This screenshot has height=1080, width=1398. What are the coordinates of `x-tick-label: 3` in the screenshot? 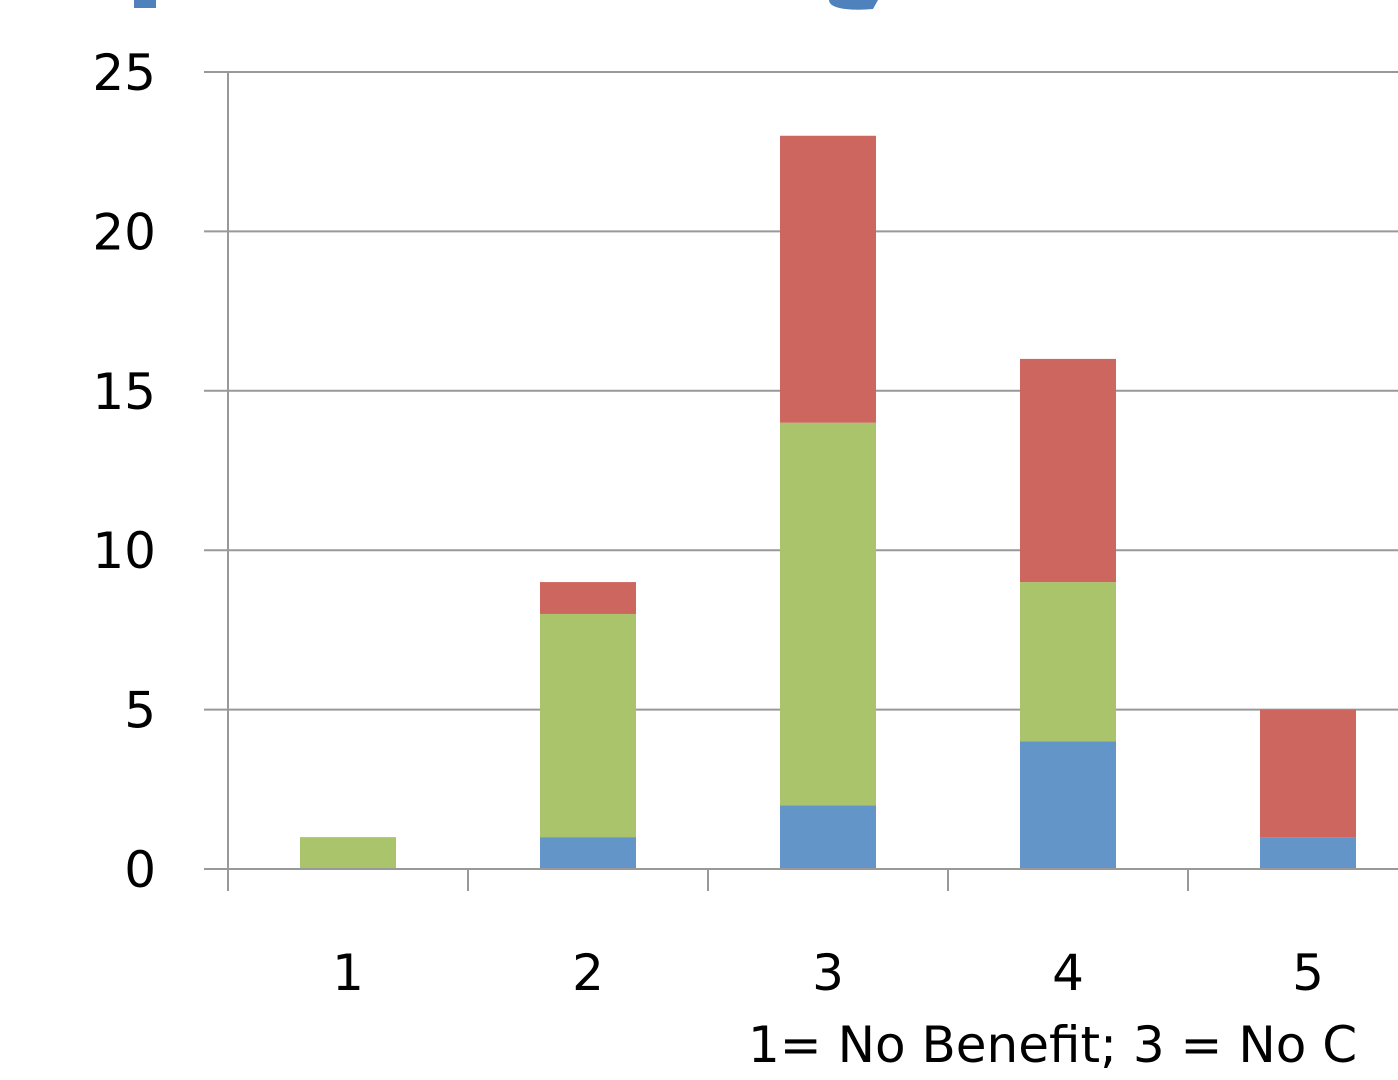 It's located at (828, 973).